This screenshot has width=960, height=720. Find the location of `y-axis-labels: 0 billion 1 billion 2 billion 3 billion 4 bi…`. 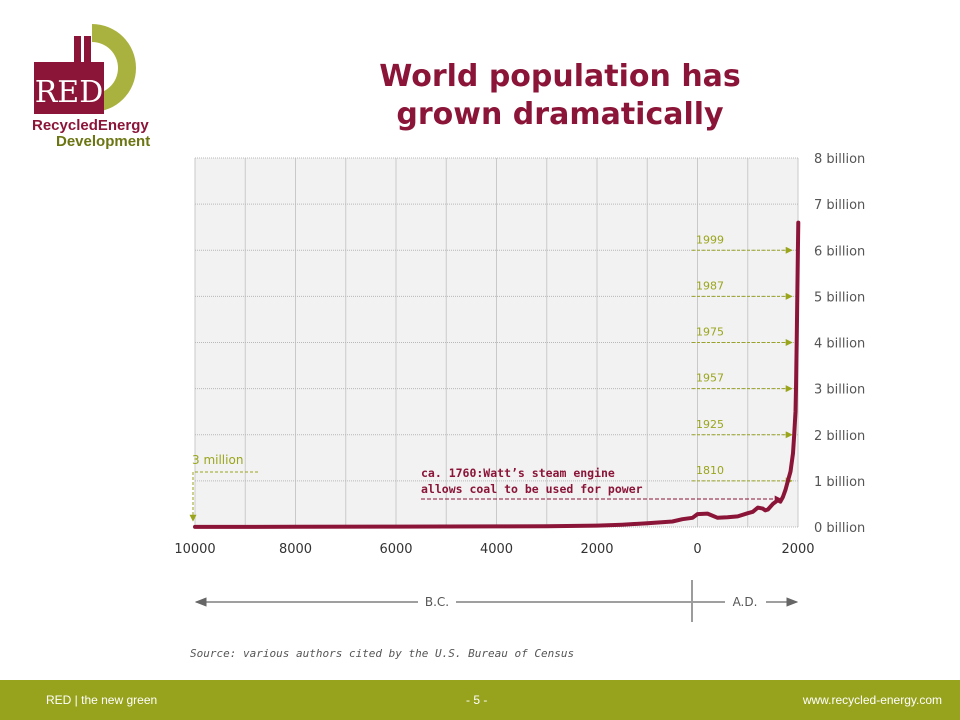

y-axis-labels: 0 billion 1 billion 2 billion 3 billion 4 bi… is located at coordinates (839, 344).